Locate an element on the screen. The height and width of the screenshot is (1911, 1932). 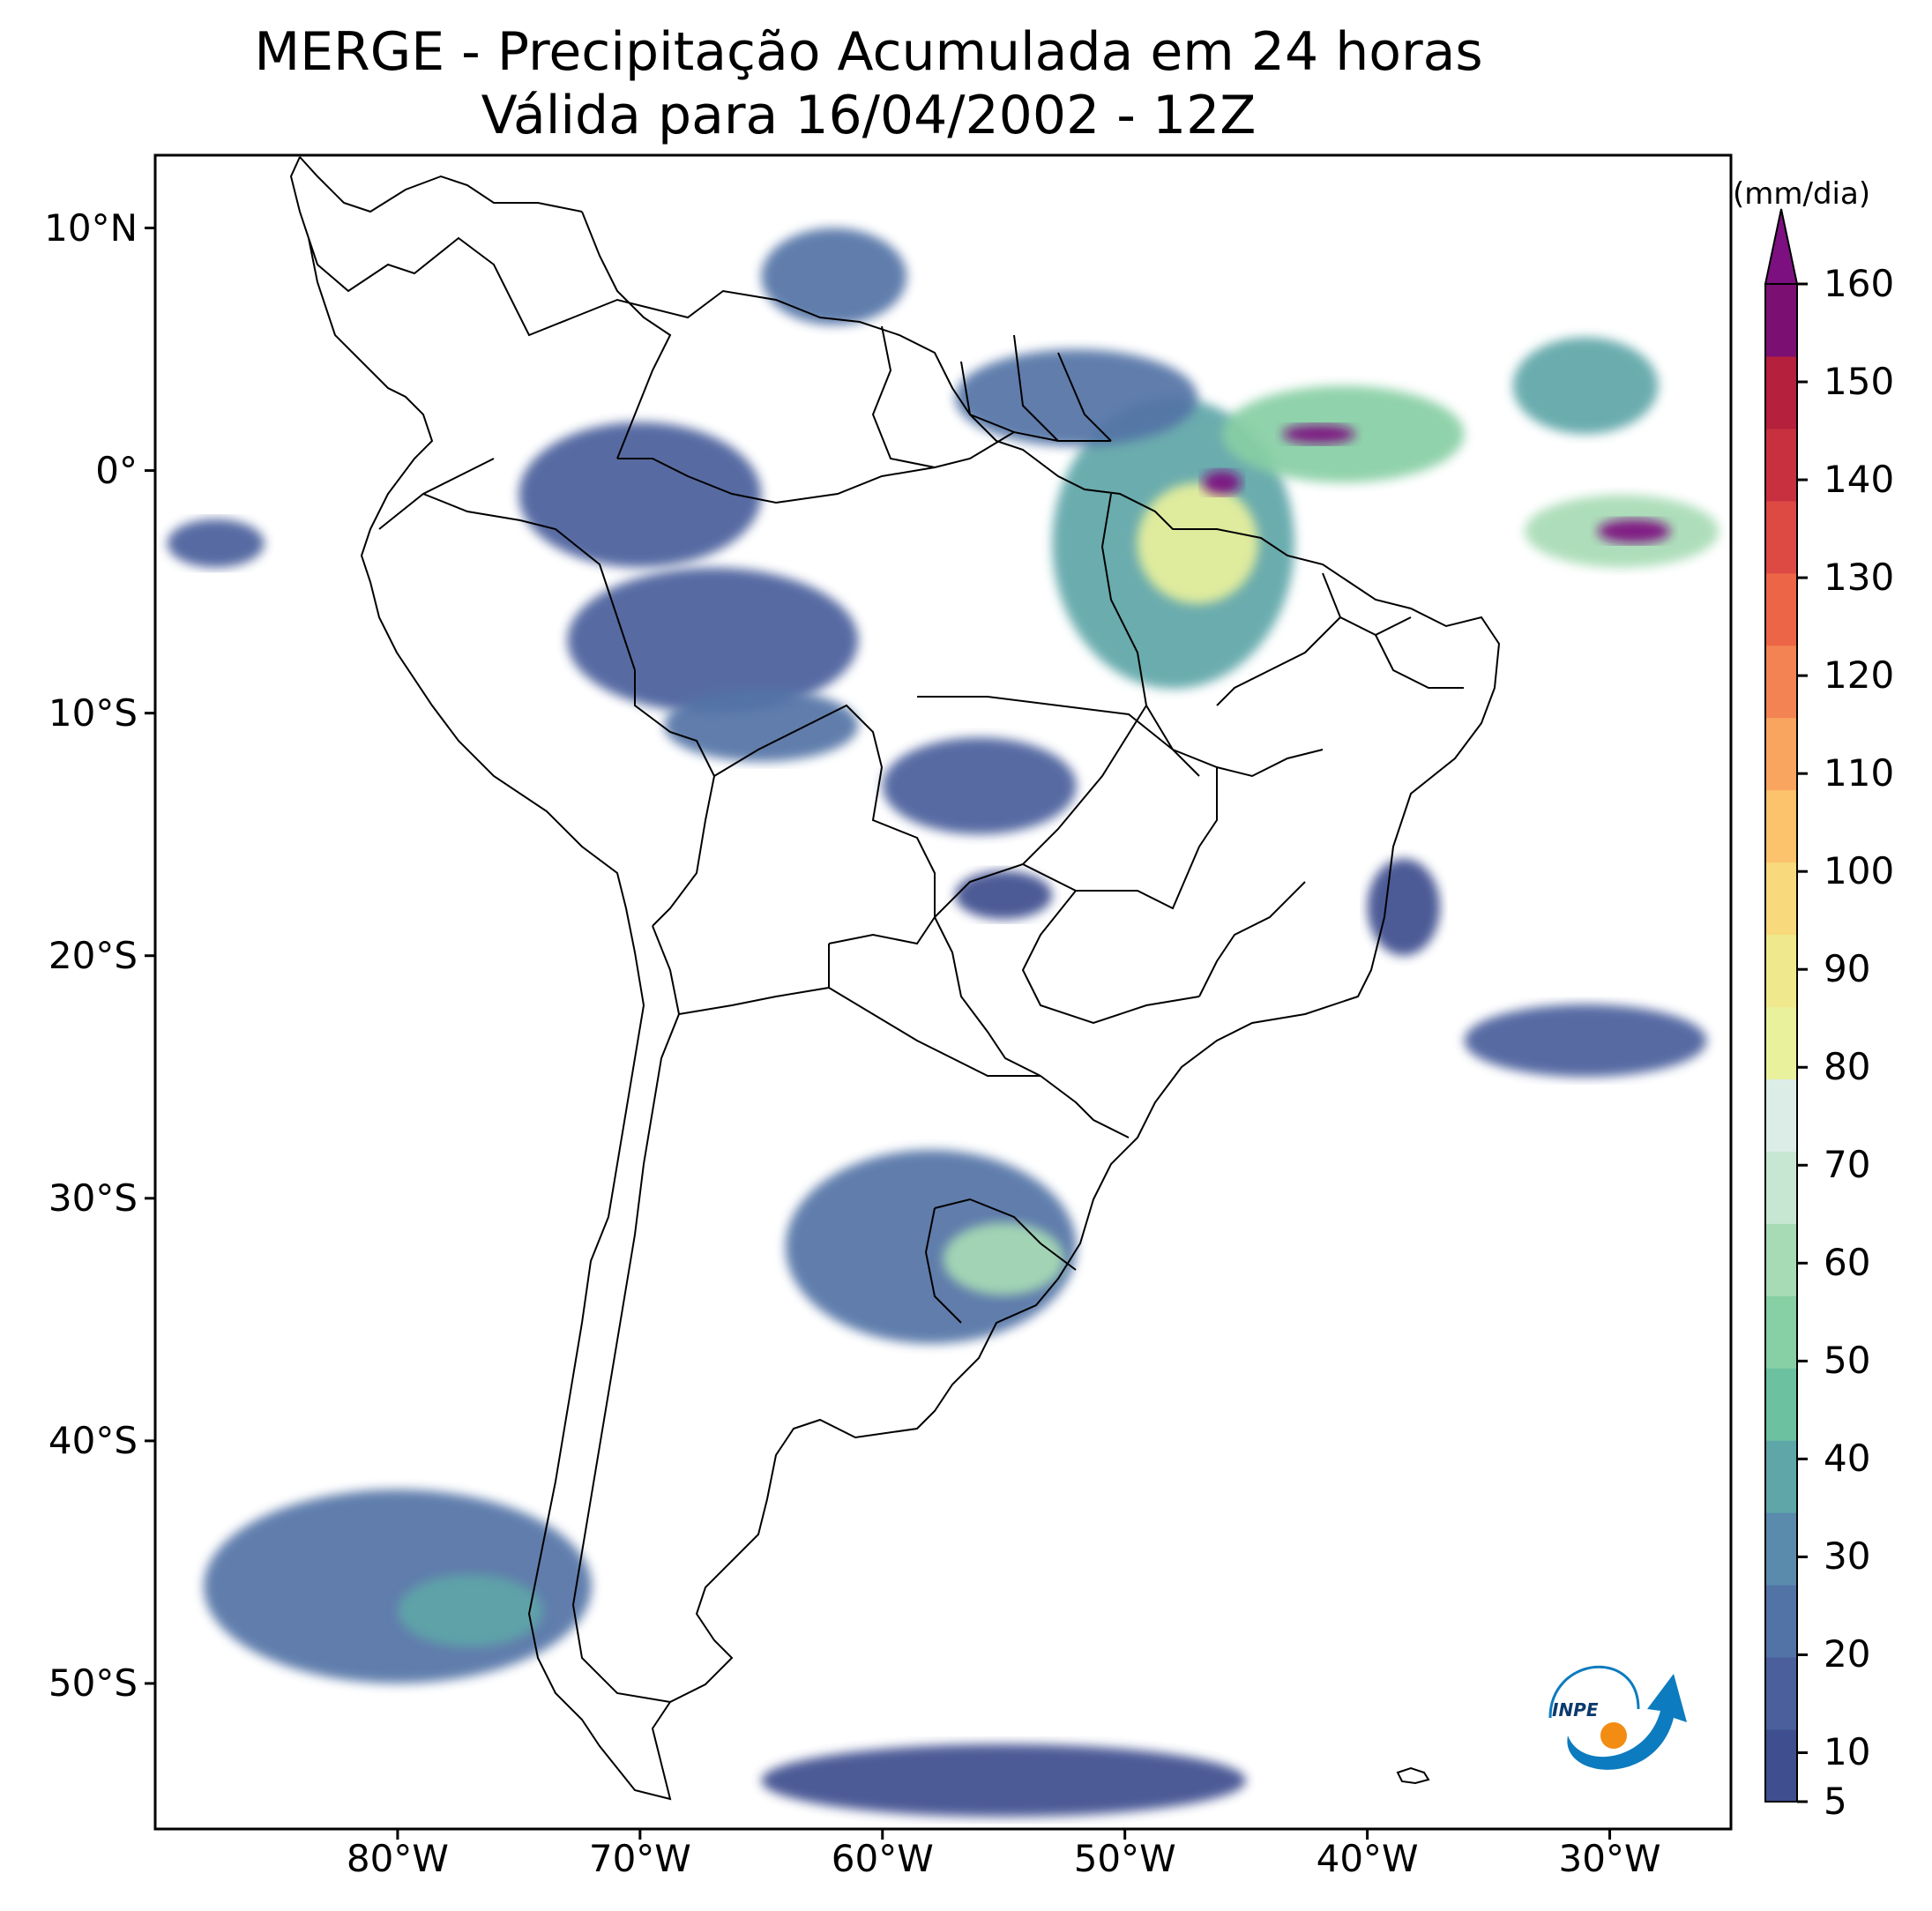
border-uruguay-argentina is located at coordinates (943, 1266).